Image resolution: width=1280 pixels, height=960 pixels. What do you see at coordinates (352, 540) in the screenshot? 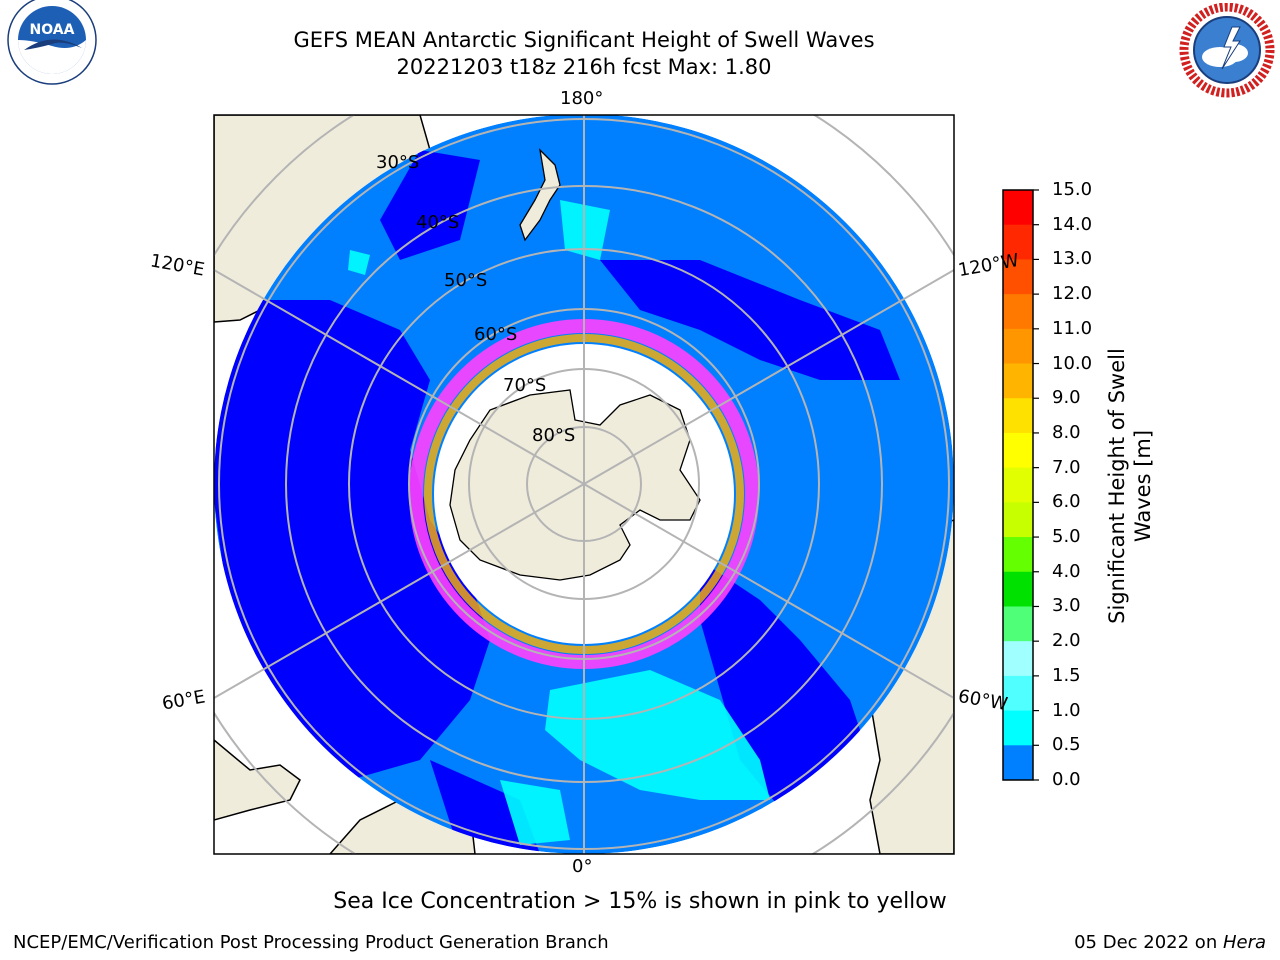
I see `ocean-swell-low-west` at bounding box center [352, 540].